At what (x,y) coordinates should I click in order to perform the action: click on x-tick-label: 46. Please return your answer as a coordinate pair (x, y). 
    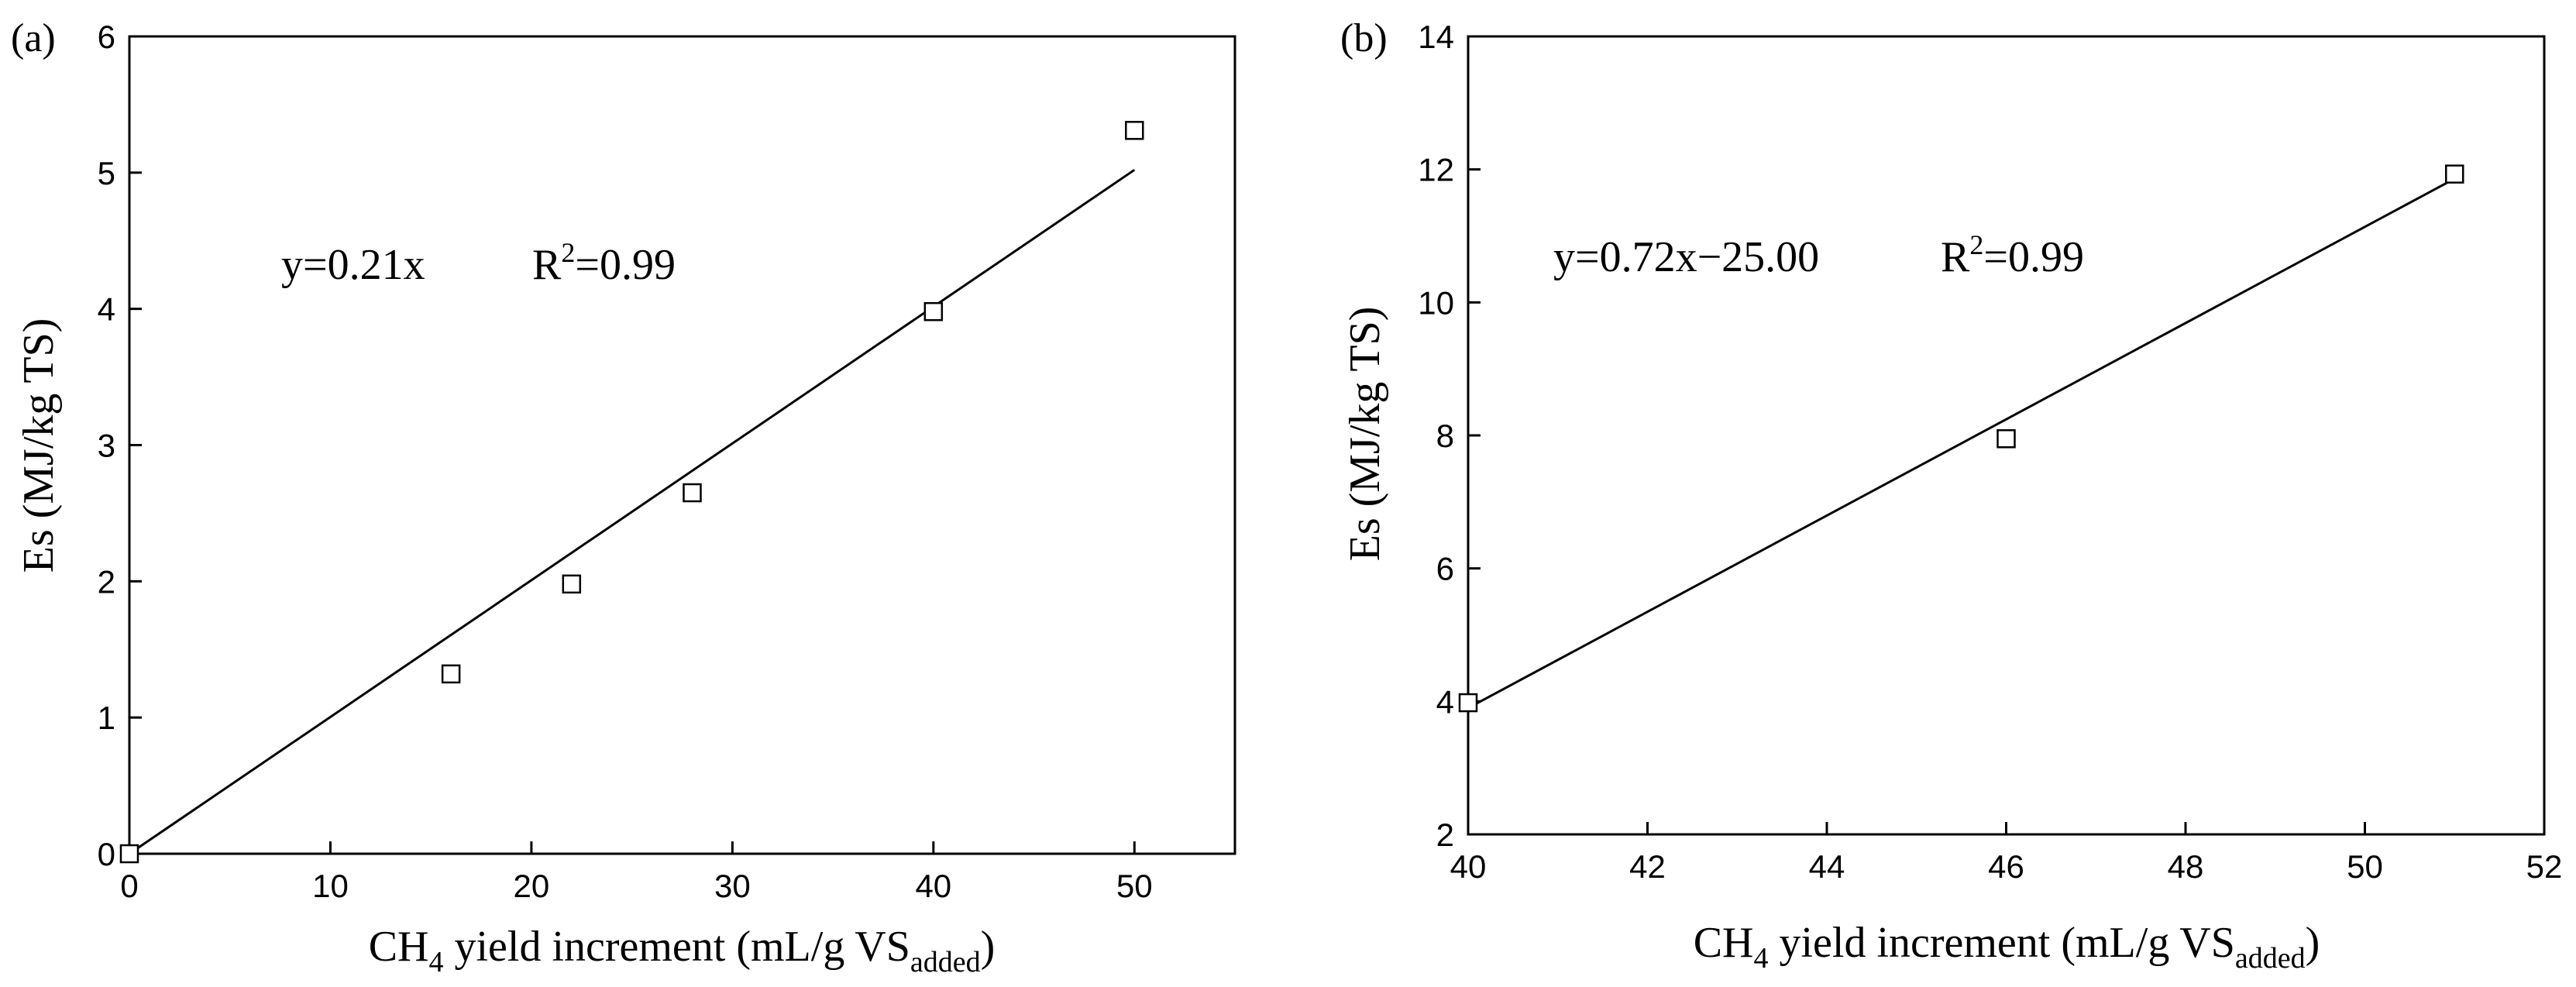
    Looking at the image, I should click on (2006, 867).